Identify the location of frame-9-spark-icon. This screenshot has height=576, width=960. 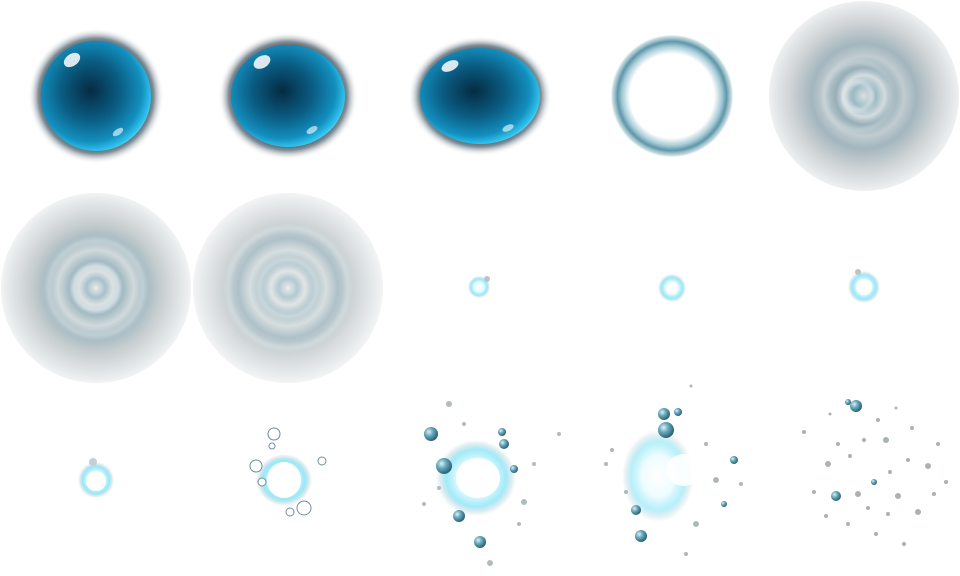
(672, 288).